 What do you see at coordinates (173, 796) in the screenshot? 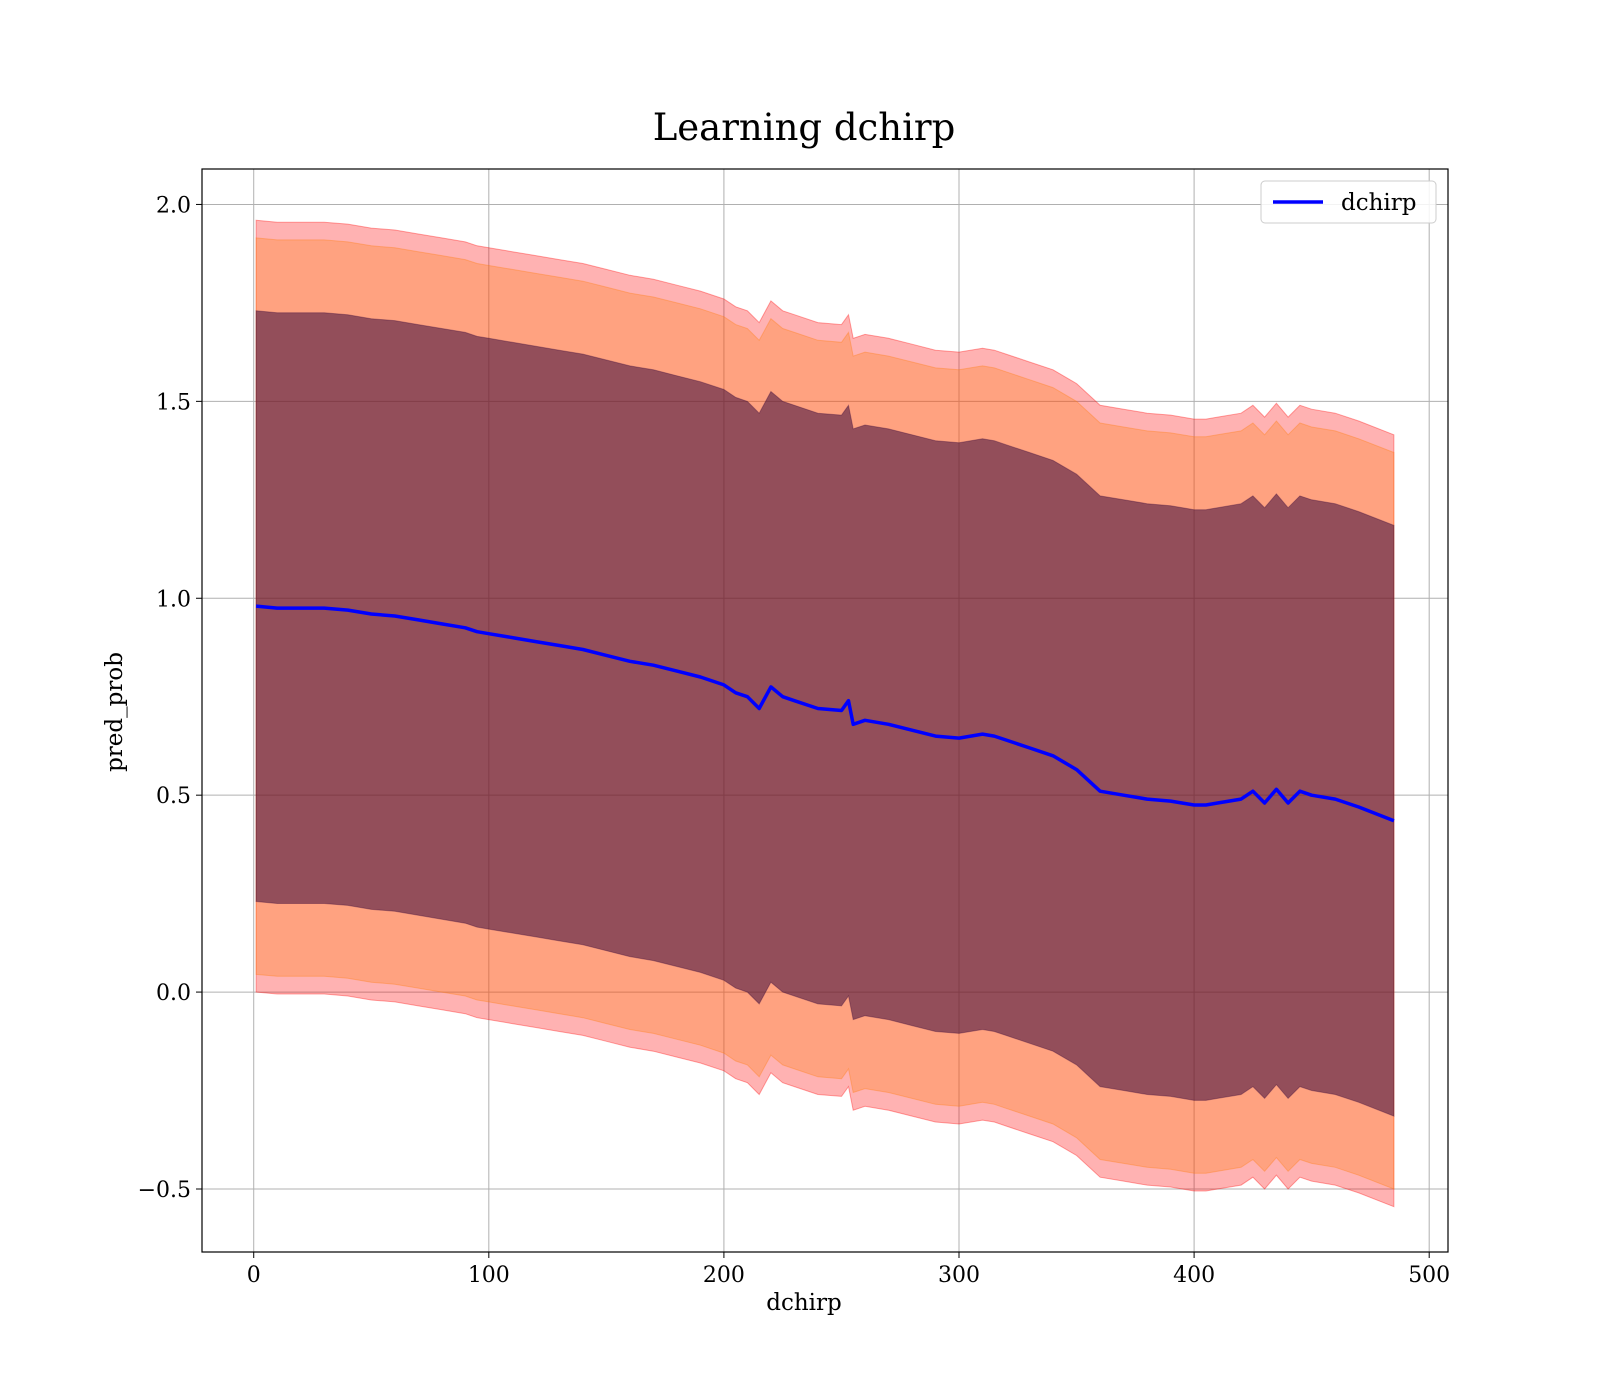
I see `y-tick-label-2: 0.5` at bounding box center [173, 796].